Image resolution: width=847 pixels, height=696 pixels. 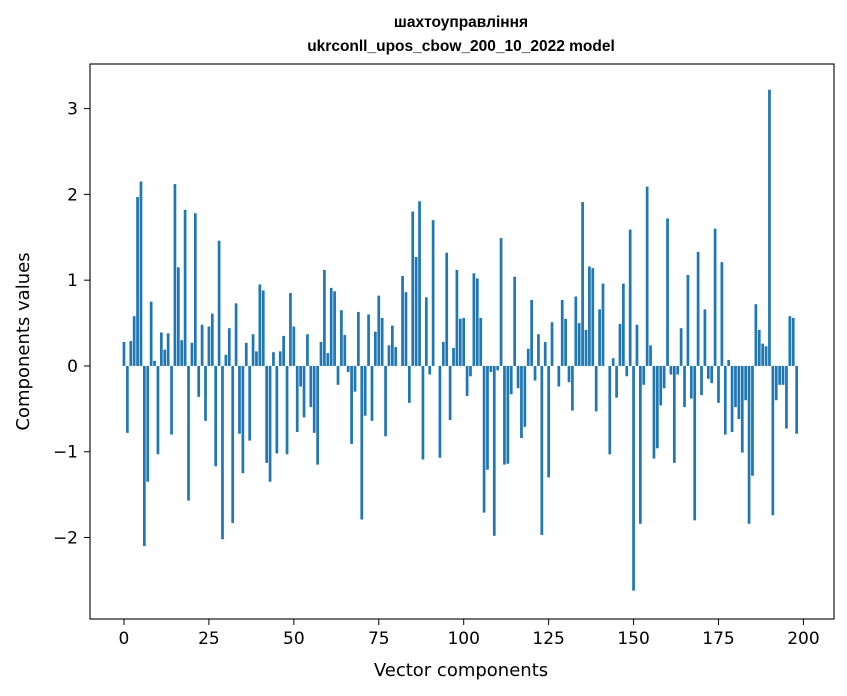 What do you see at coordinates (124, 639) in the screenshot?
I see `x-tick-label: 0` at bounding box center [124, 639].